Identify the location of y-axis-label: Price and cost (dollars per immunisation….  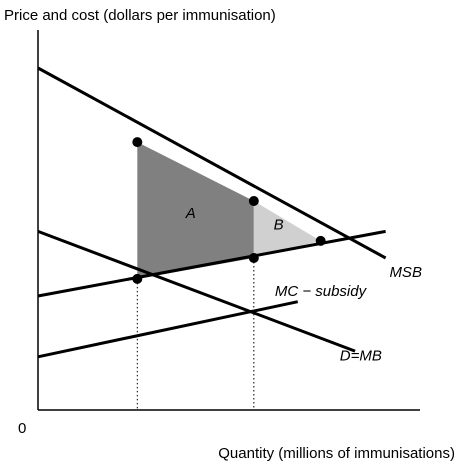
(140, 15).